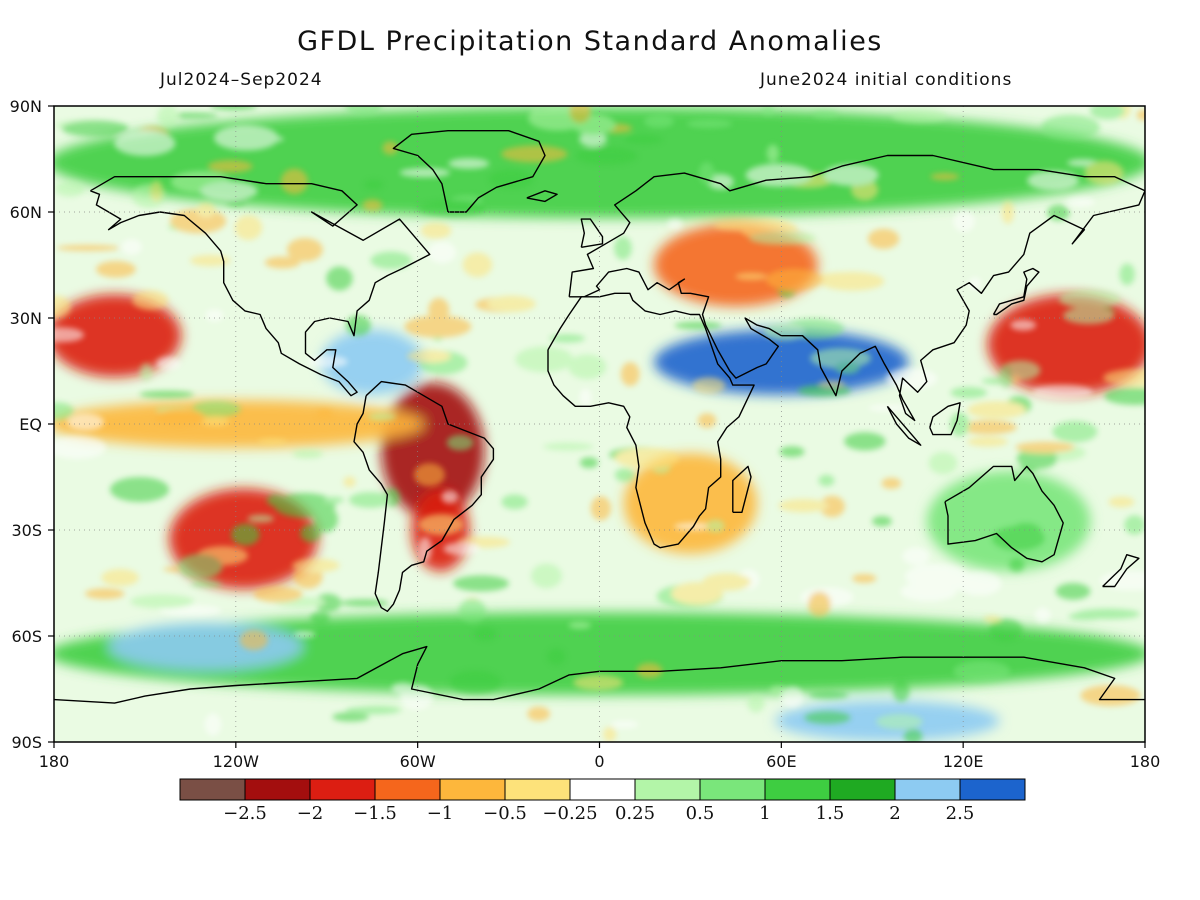 The height and width of the screenshot is (900, 1200). What do you see at coordinates (418, 761) in the screenshot?
I see `lon-label: 60W` at bounding box center [418, 761].